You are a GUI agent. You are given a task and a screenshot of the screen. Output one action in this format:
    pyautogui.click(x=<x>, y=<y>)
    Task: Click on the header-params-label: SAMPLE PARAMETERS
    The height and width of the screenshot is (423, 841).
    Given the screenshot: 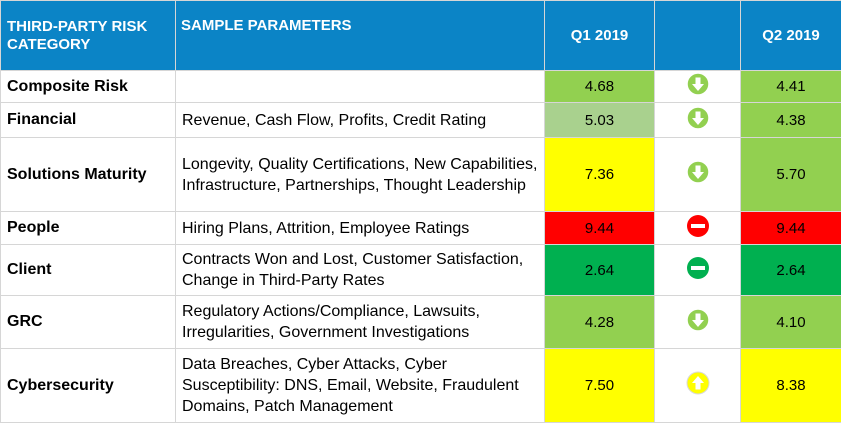 What is the action you would take?
    pyautogui.click(x=266, y=25)
    